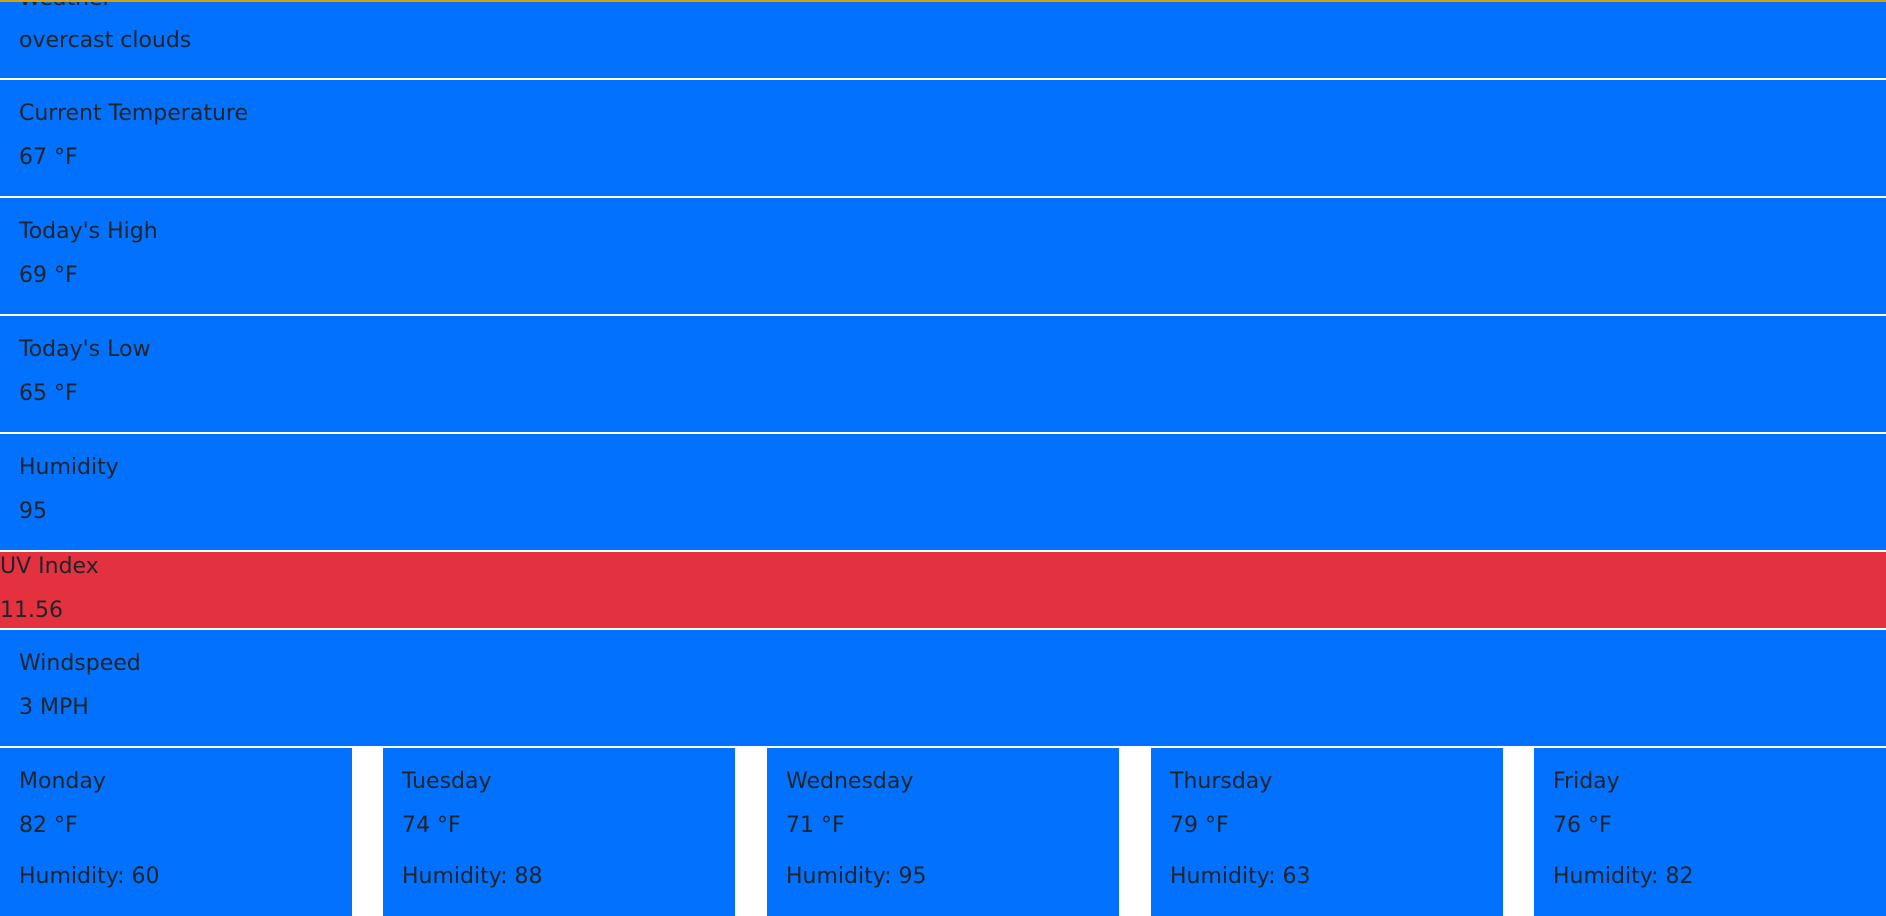  What do you see at coordinates (176, 832) in the screenshot?
I see `forecast-card-monday: Monday 82 °F Humidity: 60` at bounding box center [176, 832].